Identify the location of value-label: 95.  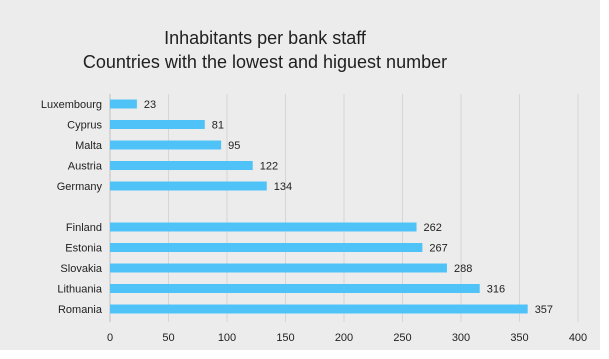
(234, 146).